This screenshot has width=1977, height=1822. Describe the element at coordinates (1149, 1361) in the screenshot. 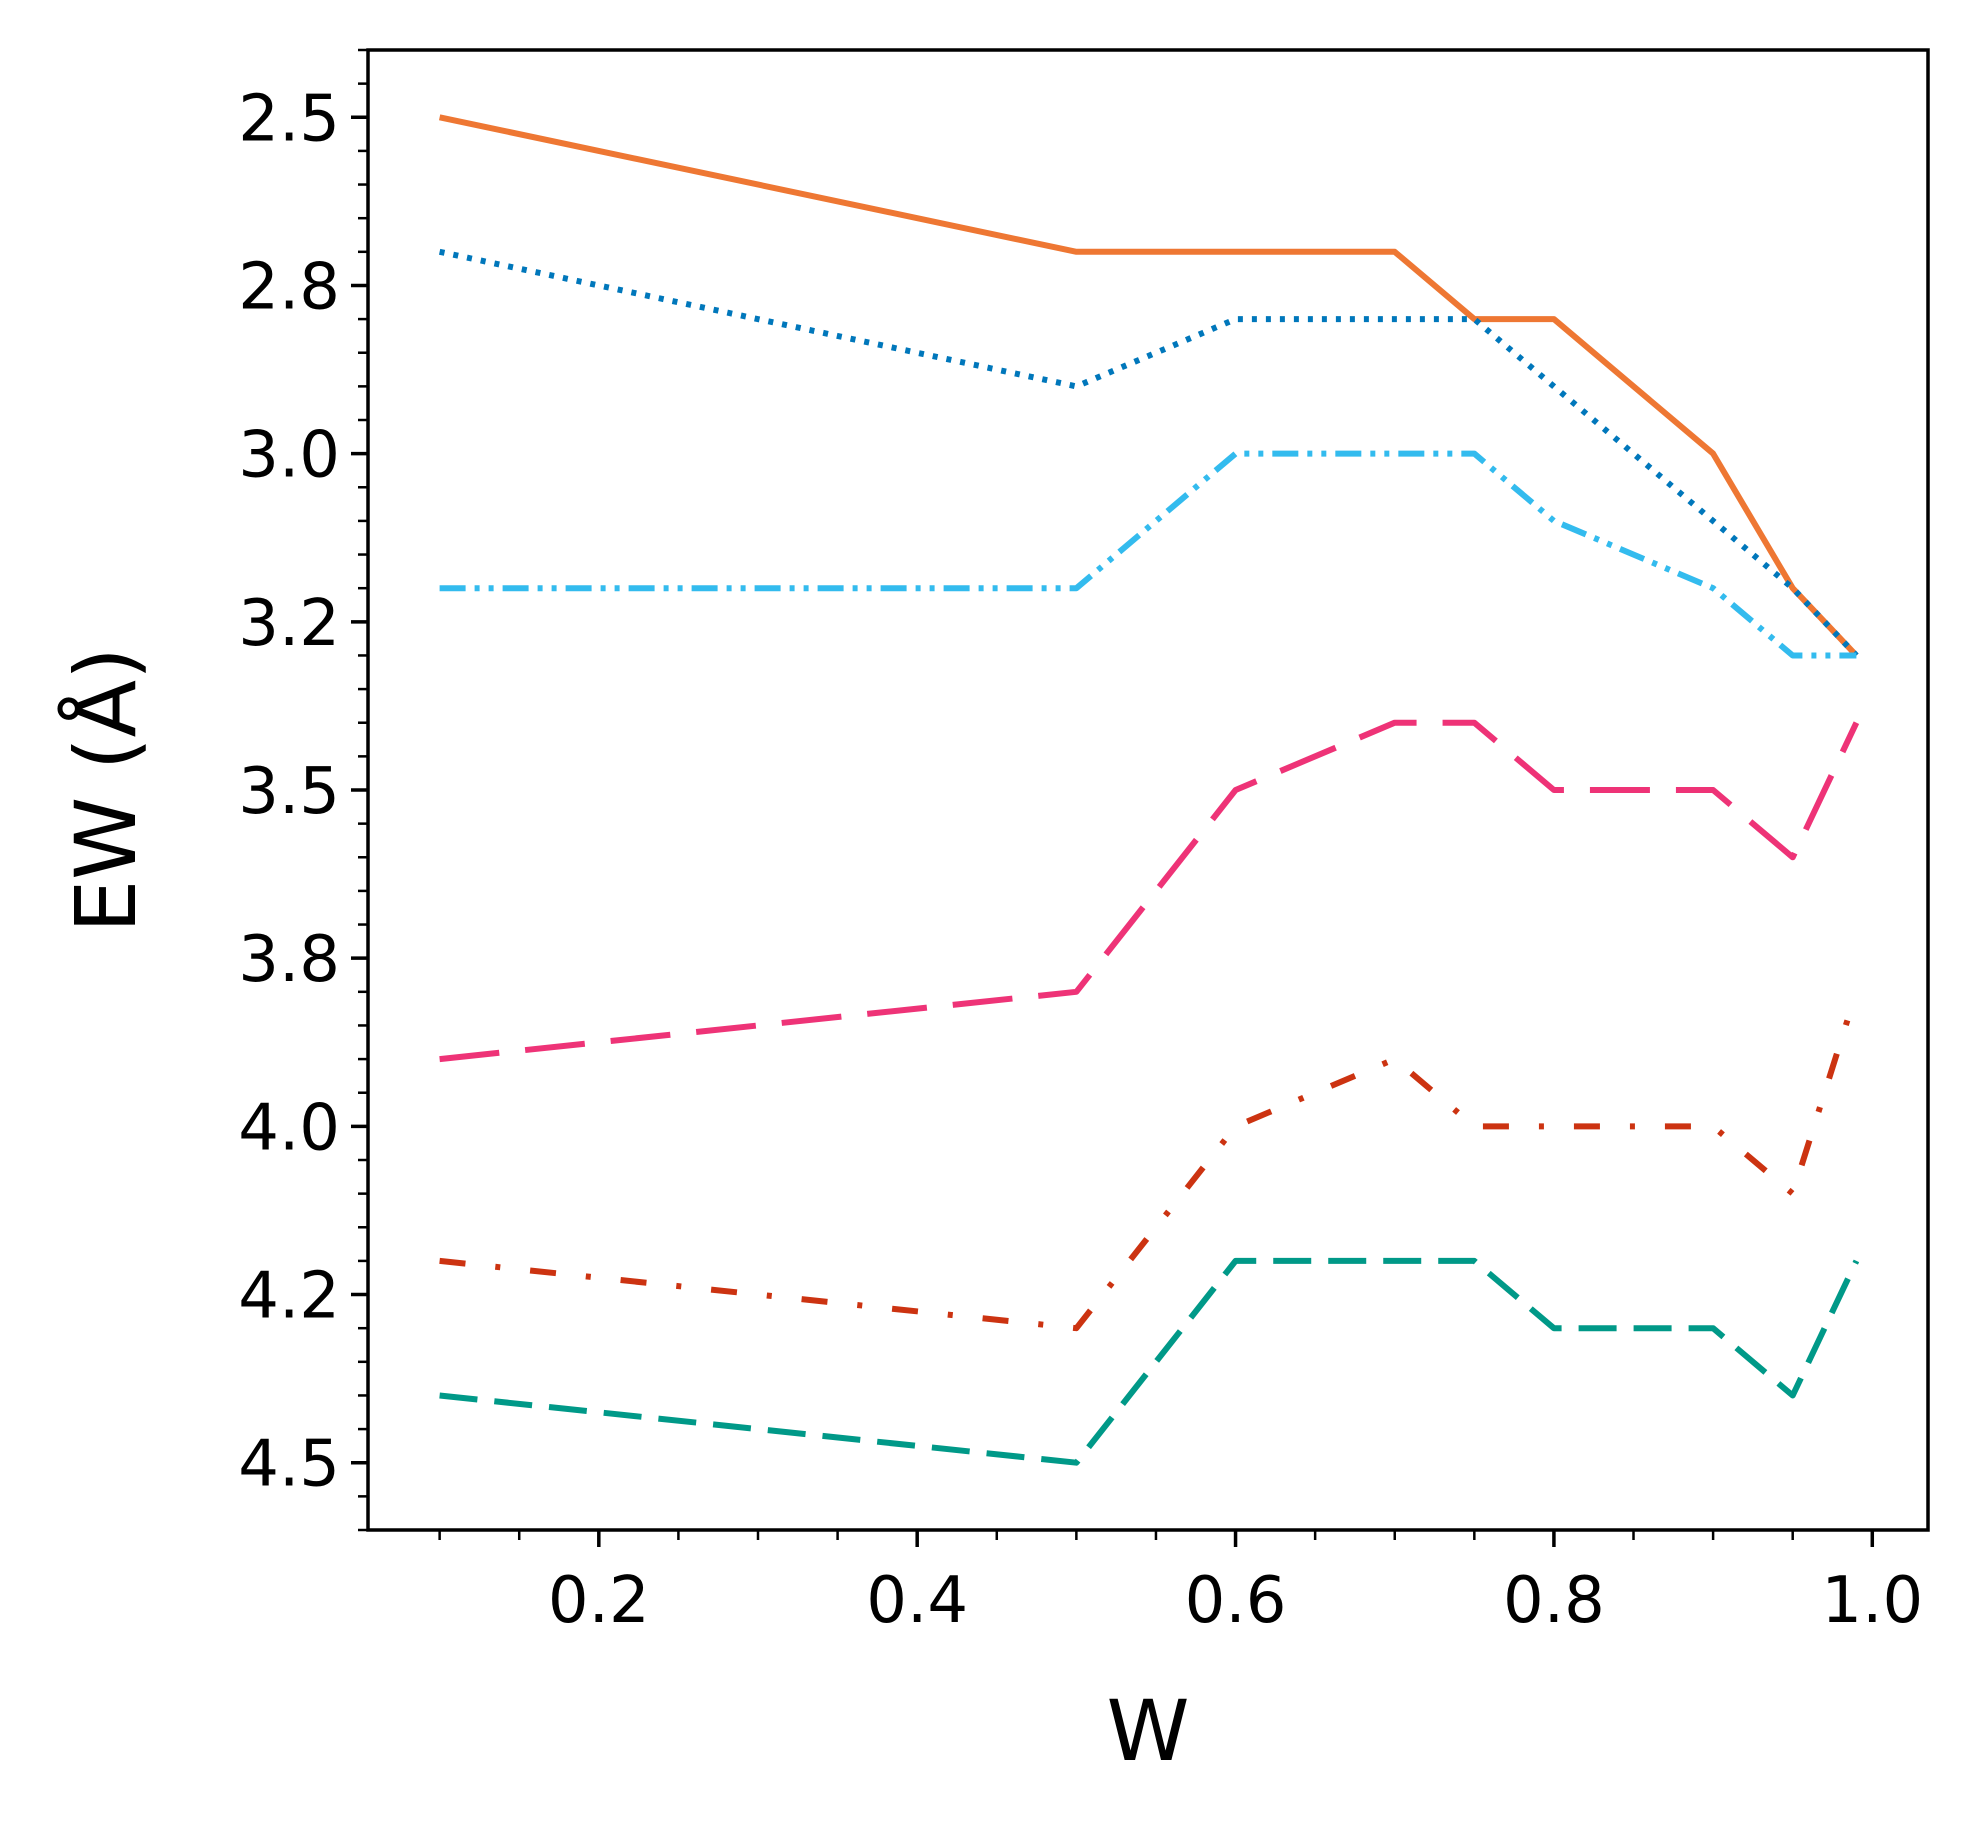

I see `series-line-6-dashed` at that location.